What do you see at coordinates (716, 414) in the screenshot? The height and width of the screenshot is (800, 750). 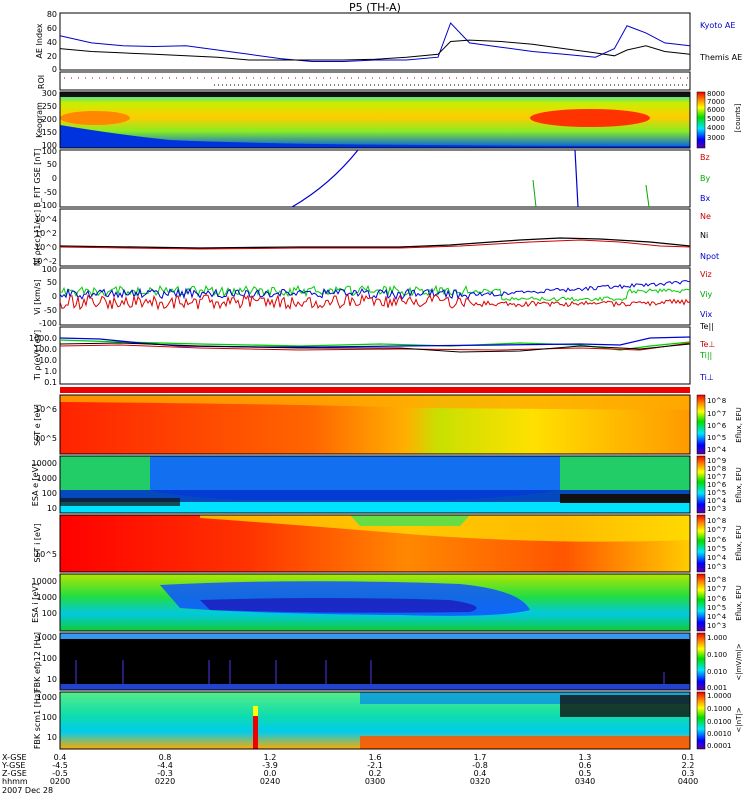 I see `cb-sst-e-1: 10^7` at bounding box center [716, 414].